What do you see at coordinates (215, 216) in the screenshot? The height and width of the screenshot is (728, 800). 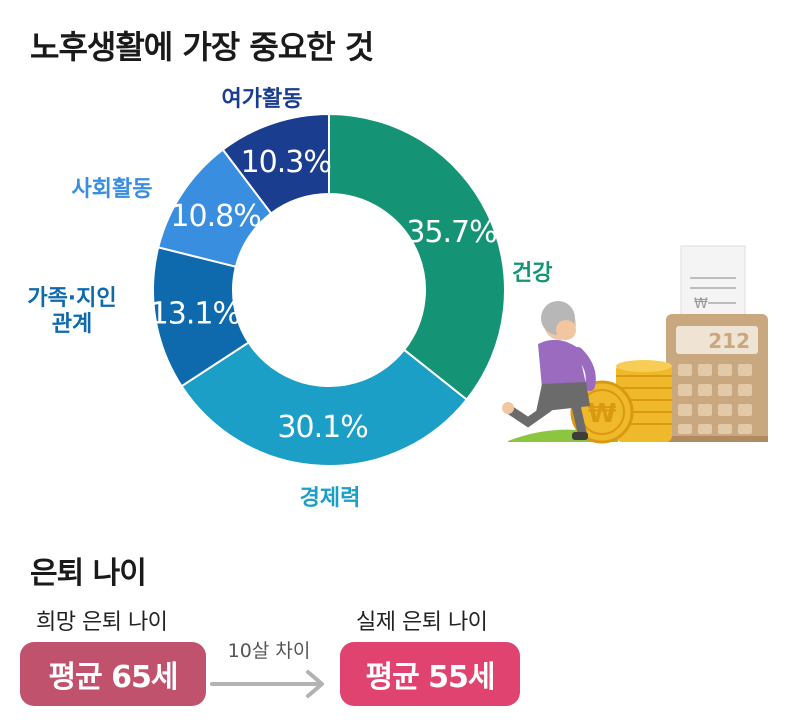 I see `slice-value-label: 10.8%` at bounding box center [215, 216].